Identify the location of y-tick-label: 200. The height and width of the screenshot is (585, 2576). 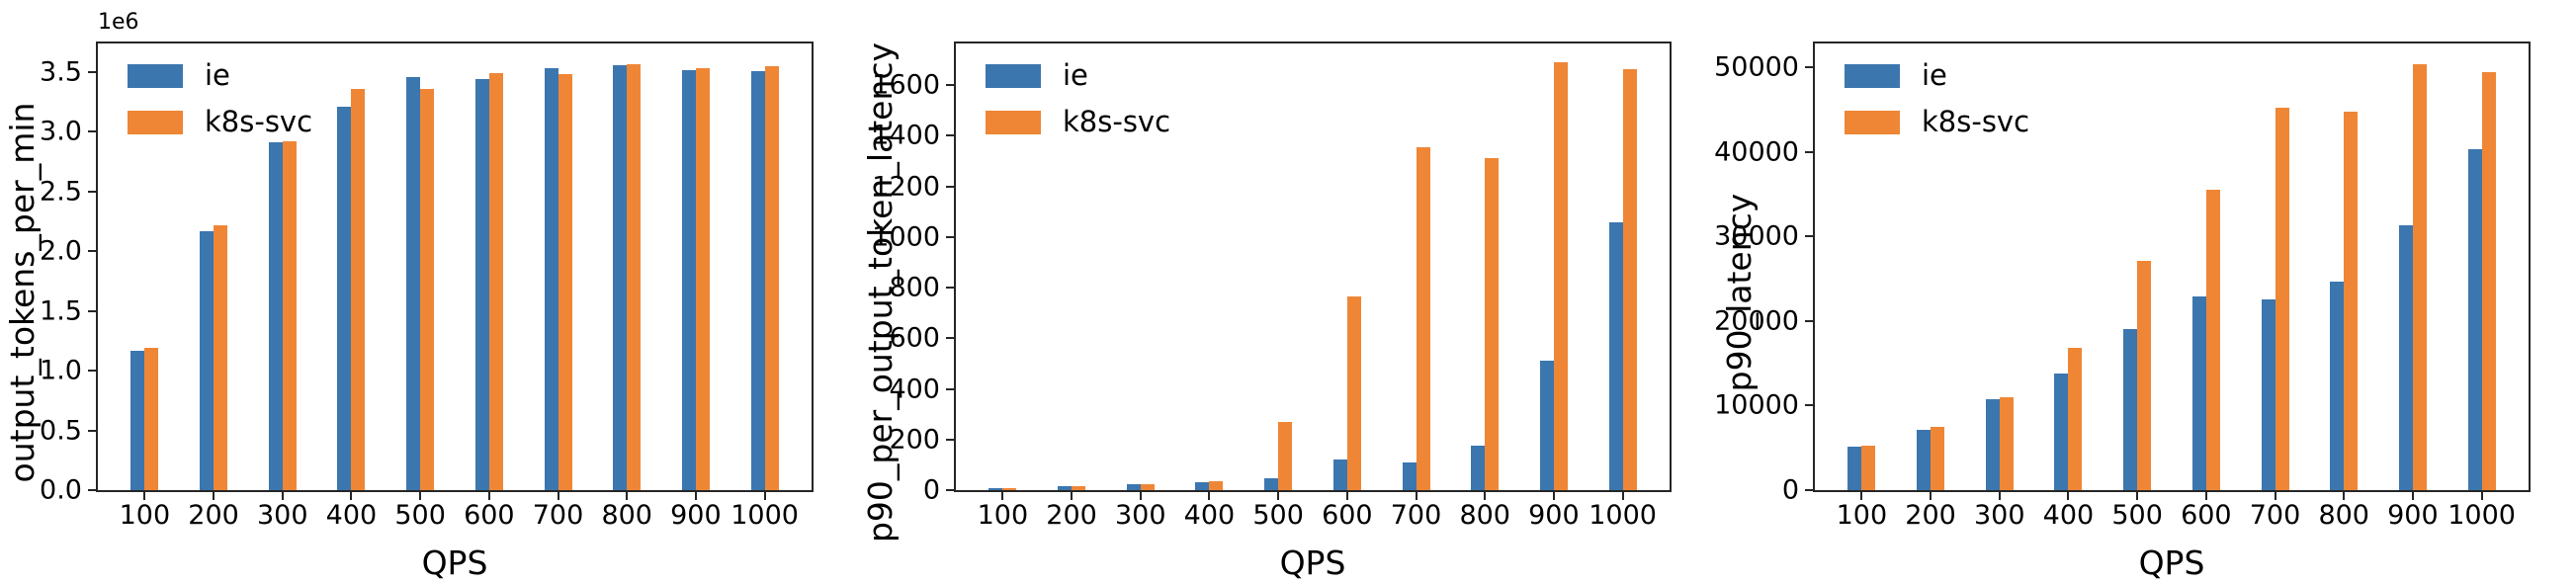
(914, 440).